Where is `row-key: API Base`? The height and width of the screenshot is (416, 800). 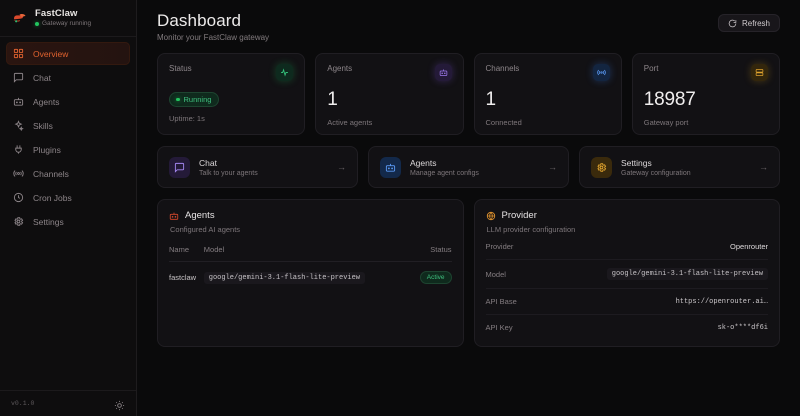 row-key: API Base is located at coordinates (501, 301).